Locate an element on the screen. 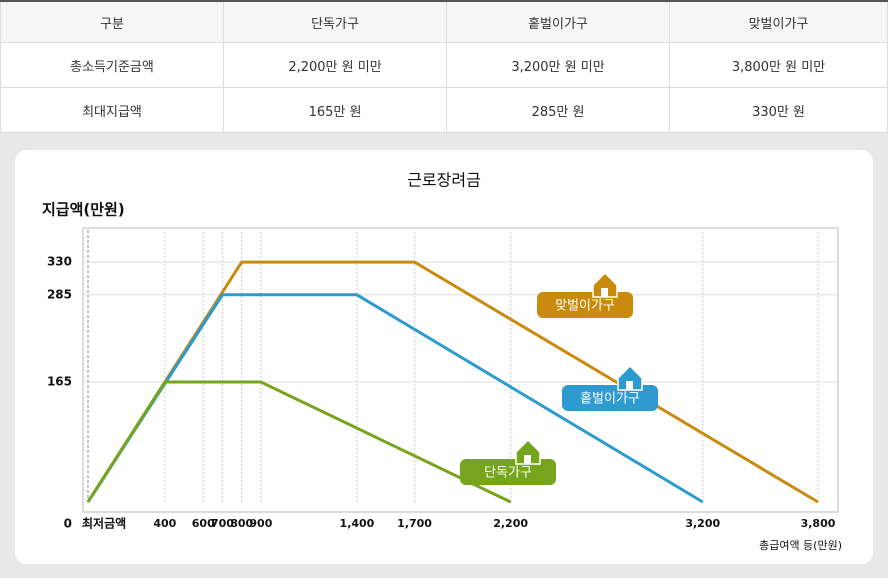 The image size is (888, 578). table-row: 최대지급액 165만 원 285만 원 330만 원 is located at coordinates (444, 110).